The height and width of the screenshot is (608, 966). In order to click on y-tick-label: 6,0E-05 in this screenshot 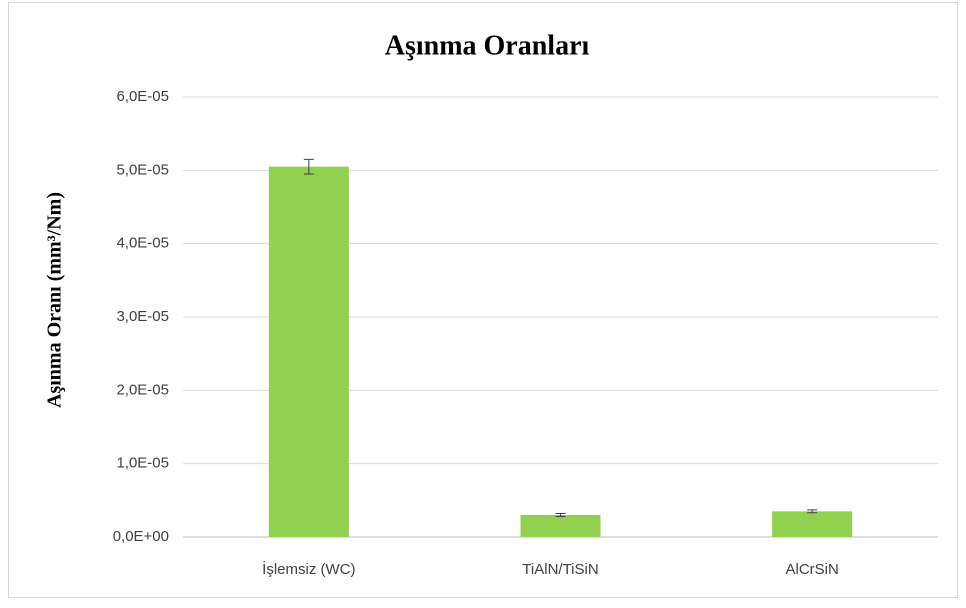, I will do `click(142, 96)`.